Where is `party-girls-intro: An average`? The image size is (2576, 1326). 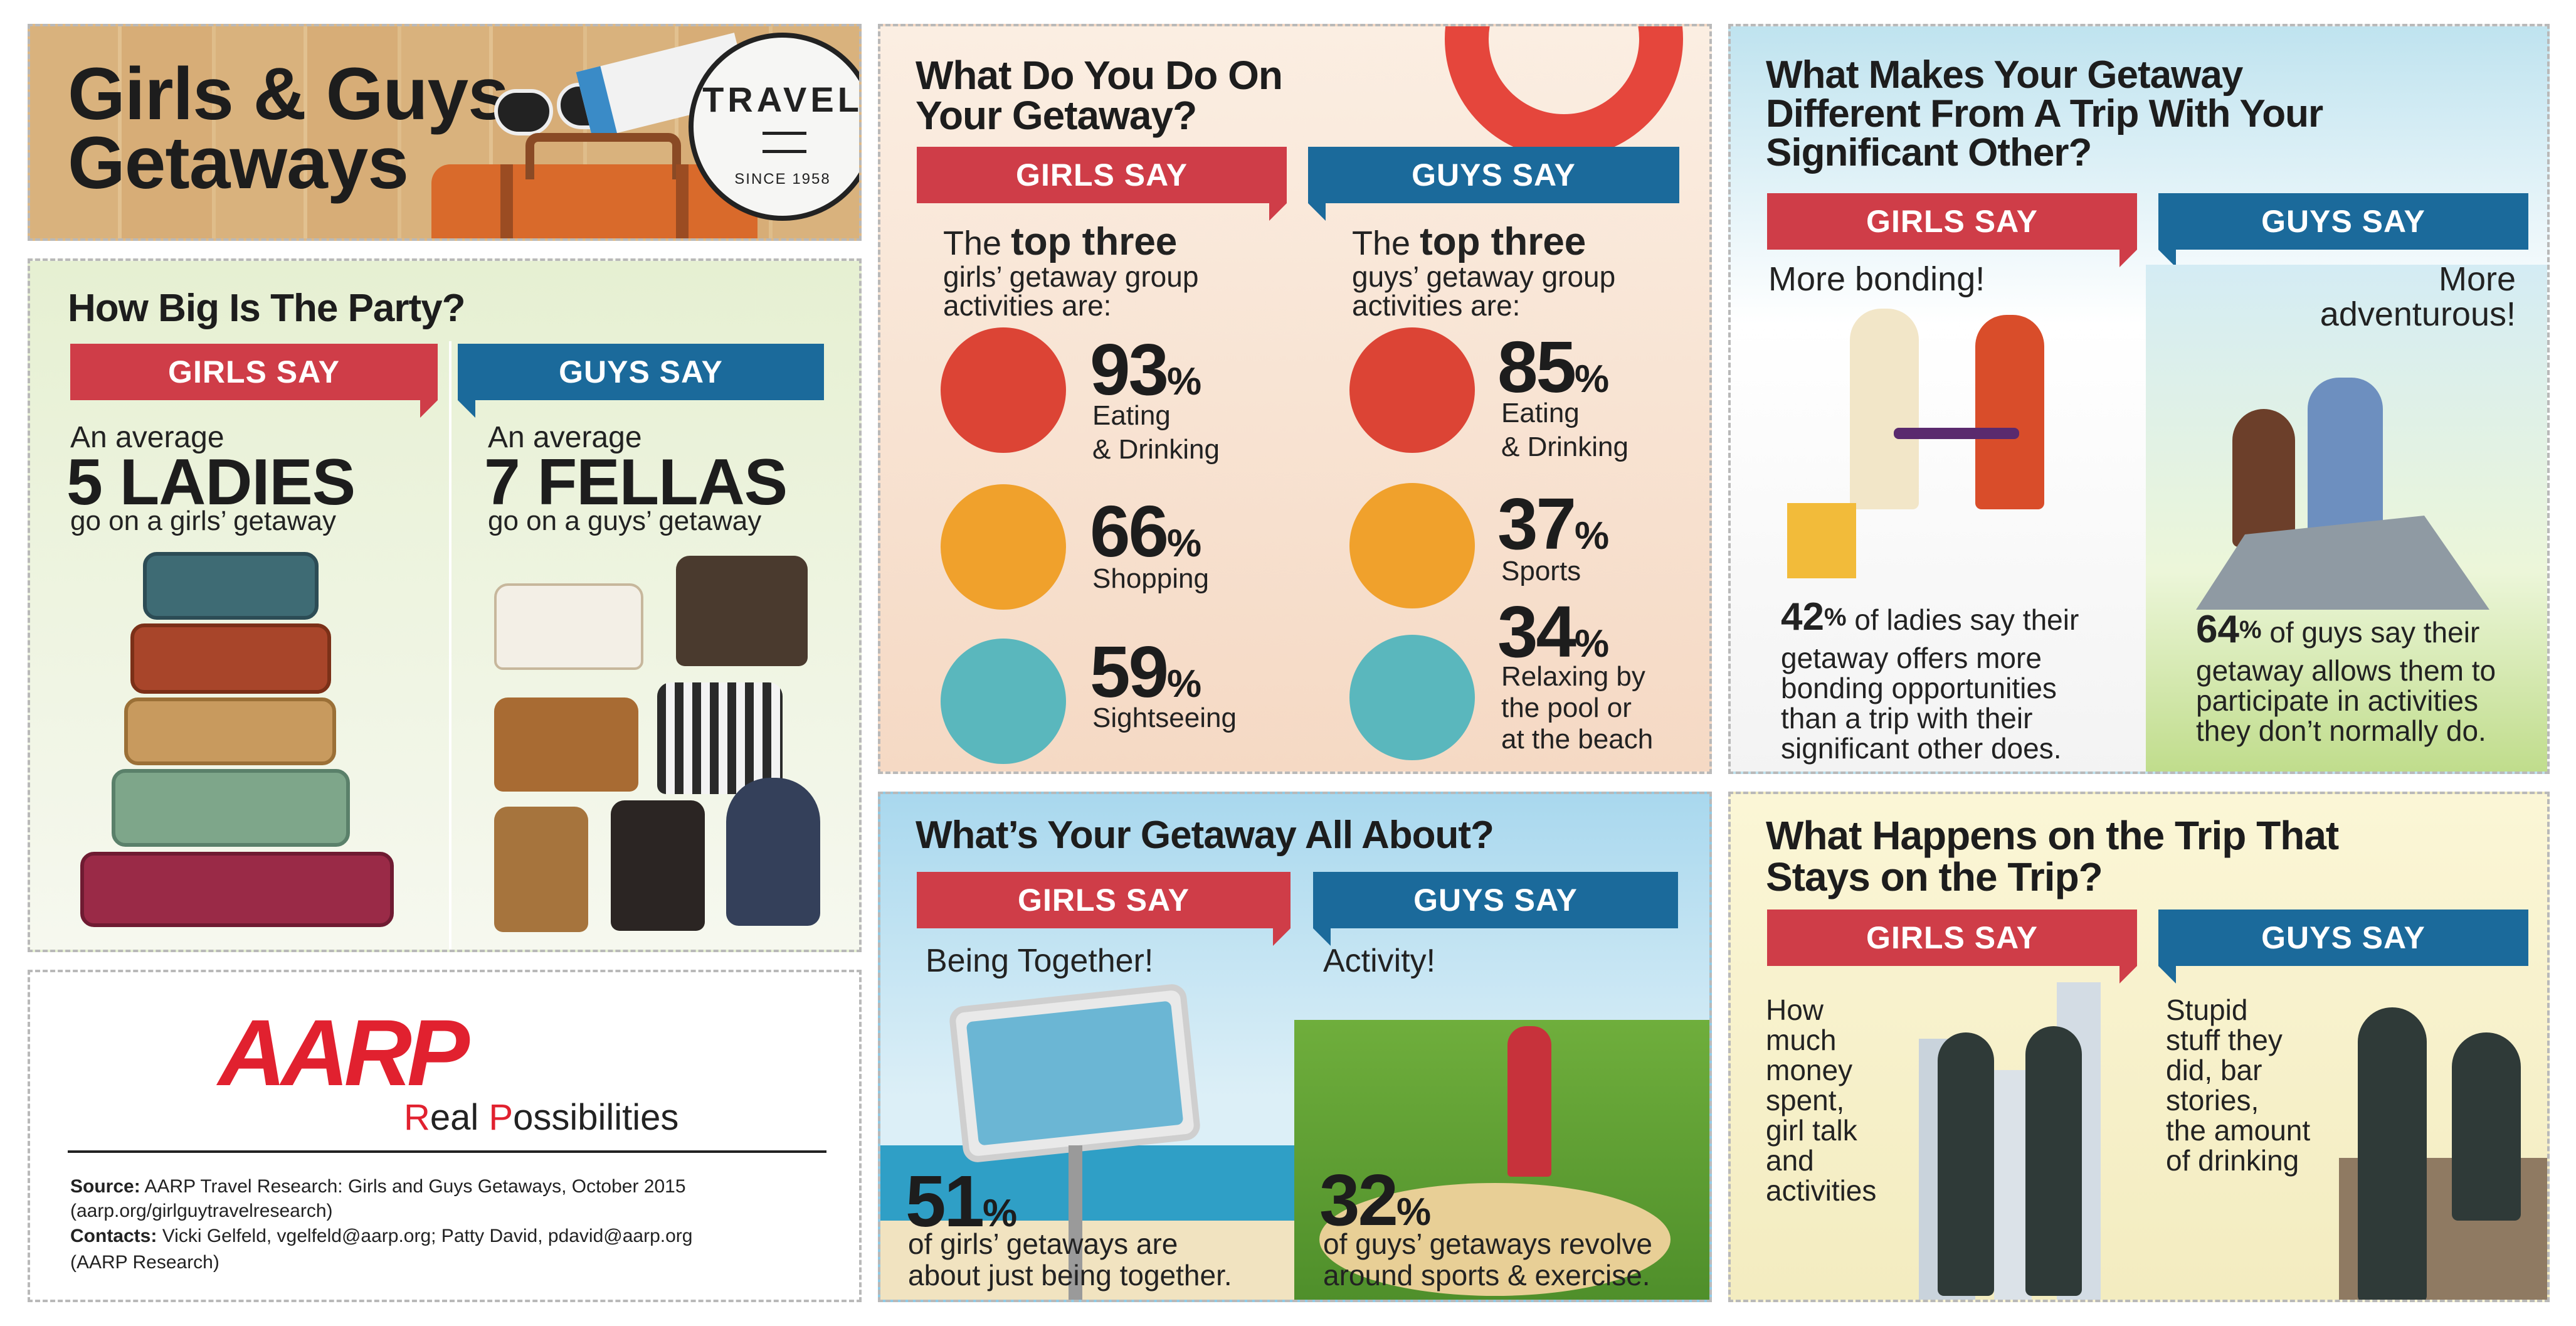 party-girls-intro: An average is located at coordinates (147, 438).